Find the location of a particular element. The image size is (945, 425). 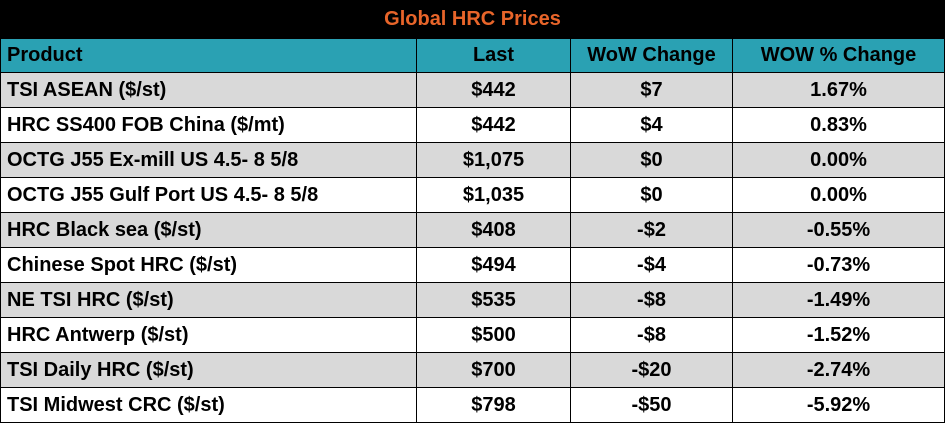

column-header-wow-change: WoW Change is located at coordinates (651, 55).